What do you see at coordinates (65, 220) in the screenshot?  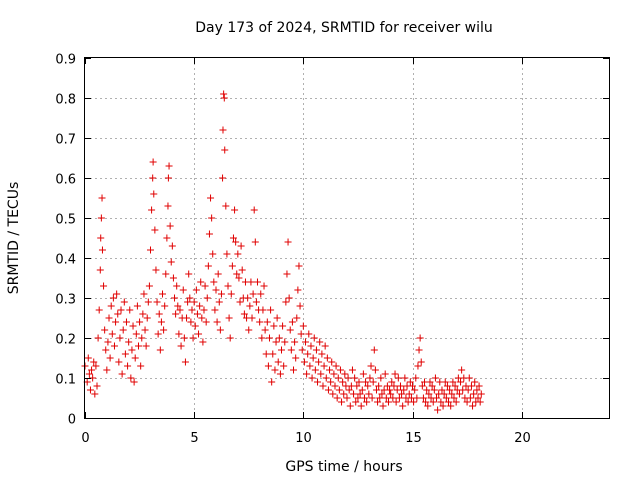 I see `y-tick-label: 0.5` at bounding box center [65, 220].